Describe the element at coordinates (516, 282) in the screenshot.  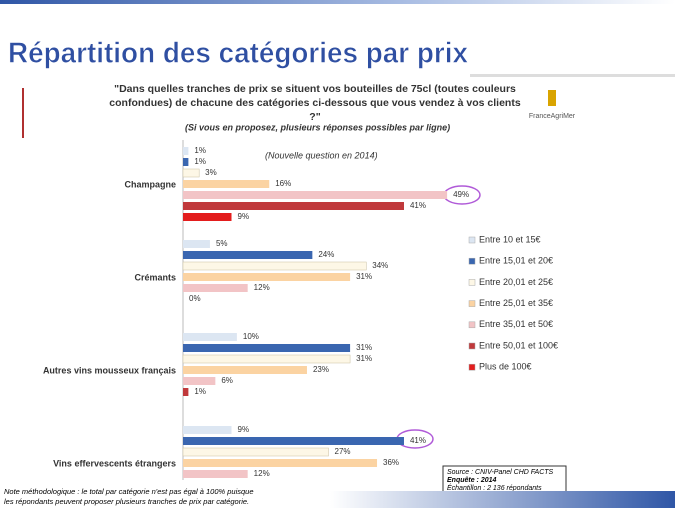
I see `legend-label: Entre 20,01 et 25€` at that location.